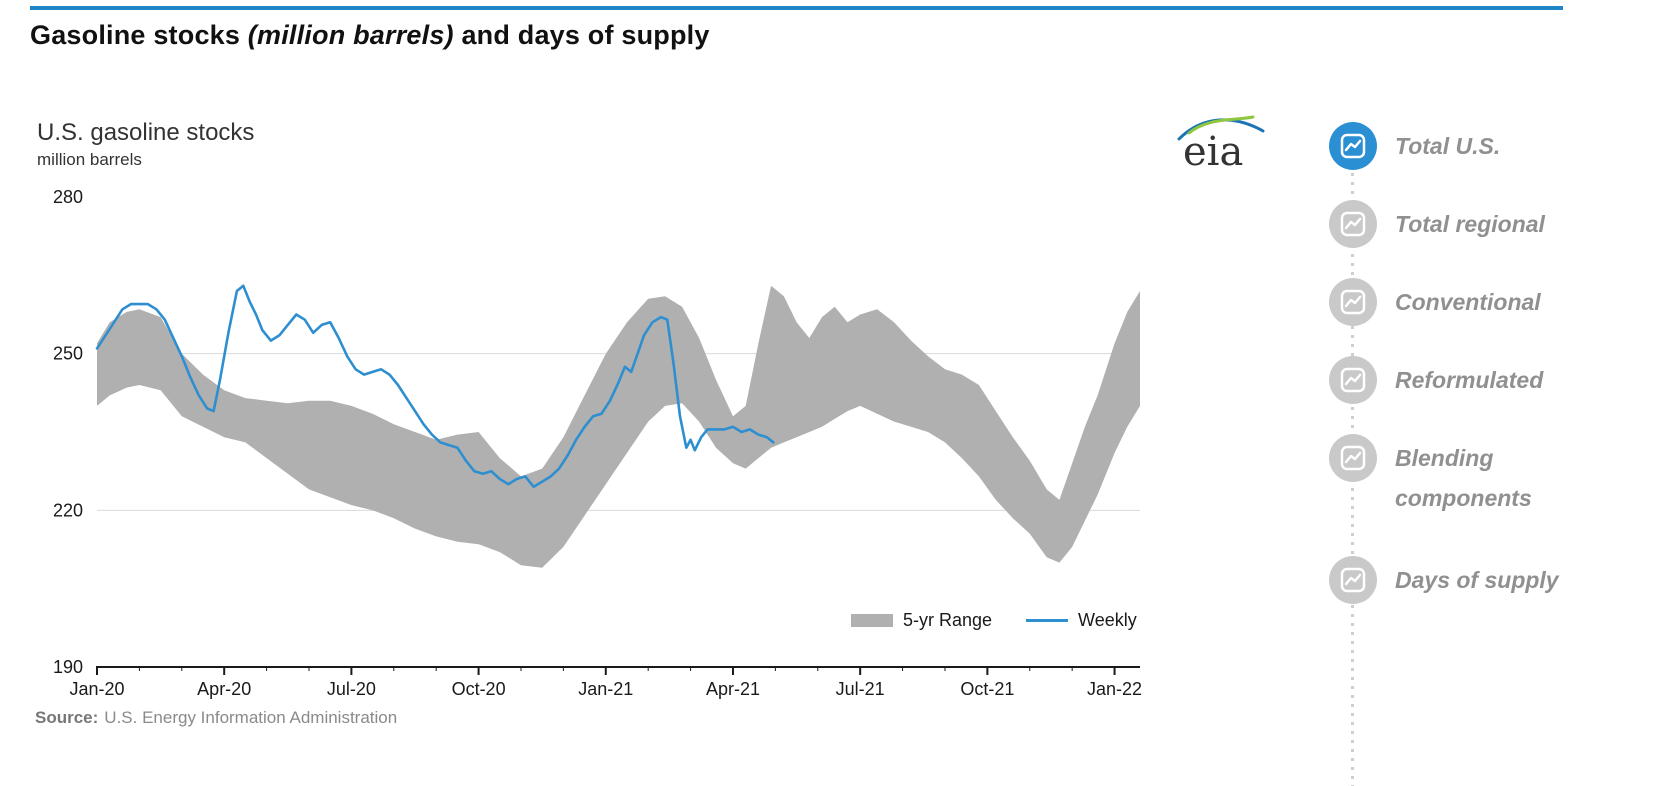 The width and height of the screenshot is (1673, 786). What do you see at coordinates (224, 689) in the screenshot?
I see `svg-text: Apr-20` at bounding box center [224, 689].